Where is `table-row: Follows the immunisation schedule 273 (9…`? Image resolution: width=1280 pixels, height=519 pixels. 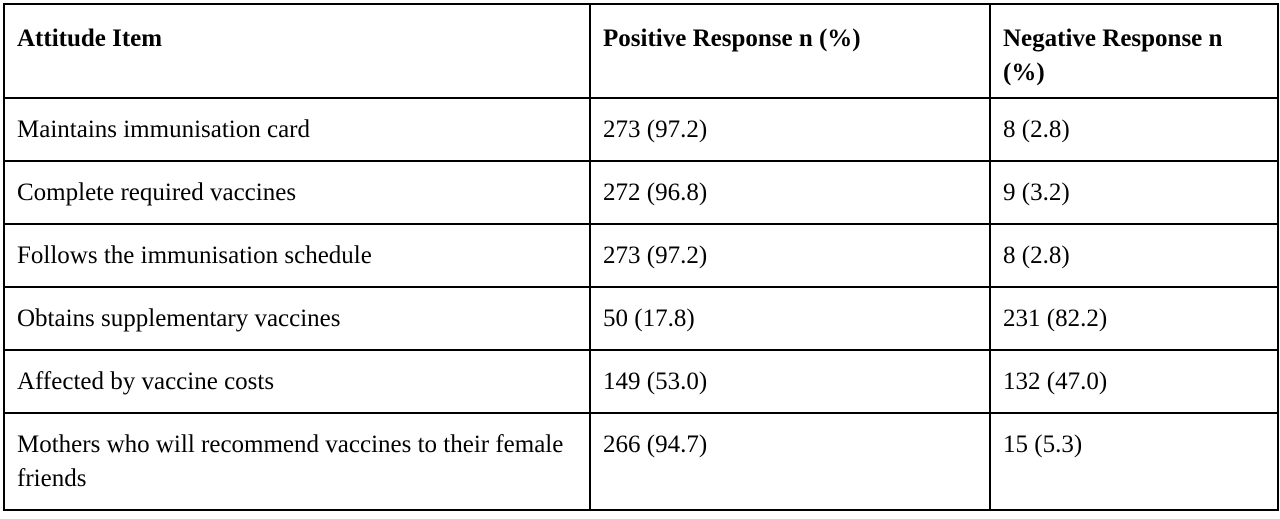 table-row: Follows the immunisation schedule 273 (9… is located at coordinates (641, 255).